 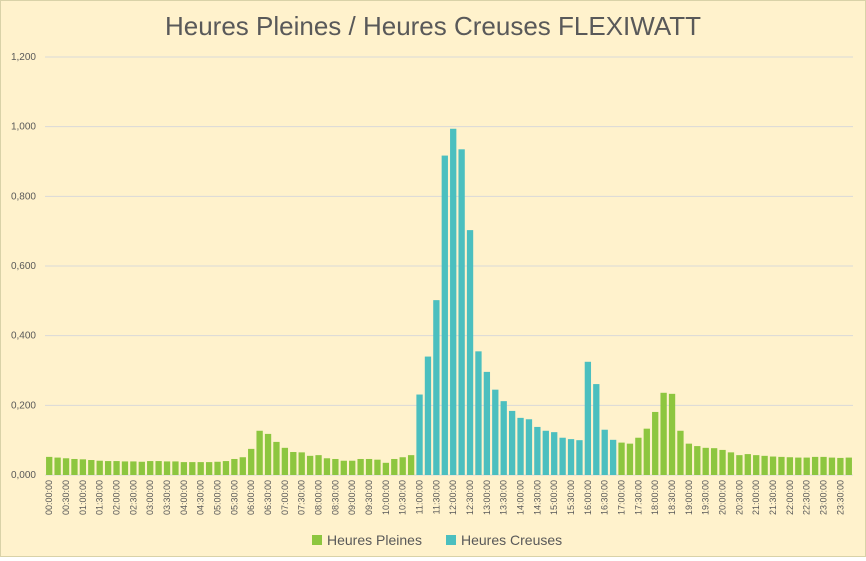 What do you see at coordinates (317, 540) in the screenshot?
I see `legend-swatch-heures-pleines` at bounding box center [317, 540].